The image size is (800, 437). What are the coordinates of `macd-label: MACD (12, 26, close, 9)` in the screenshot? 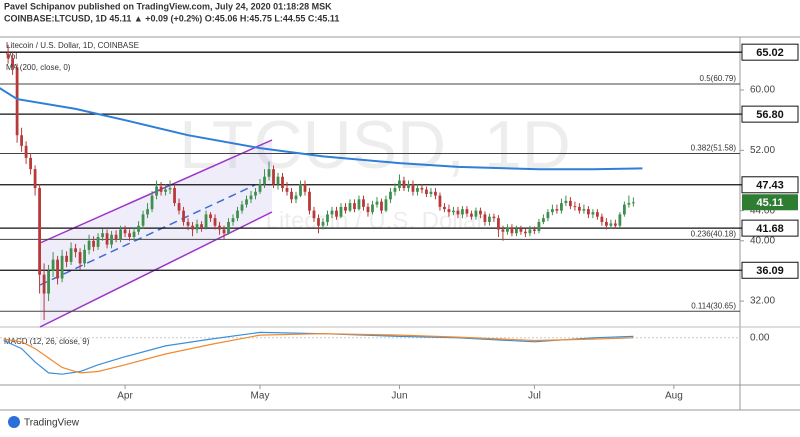 It's located at (47, 341).